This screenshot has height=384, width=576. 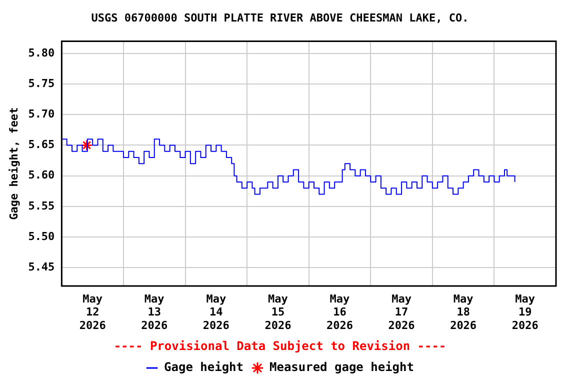 I want to click on x-tick-label: May 18 2026, so click(x=463, y=312).